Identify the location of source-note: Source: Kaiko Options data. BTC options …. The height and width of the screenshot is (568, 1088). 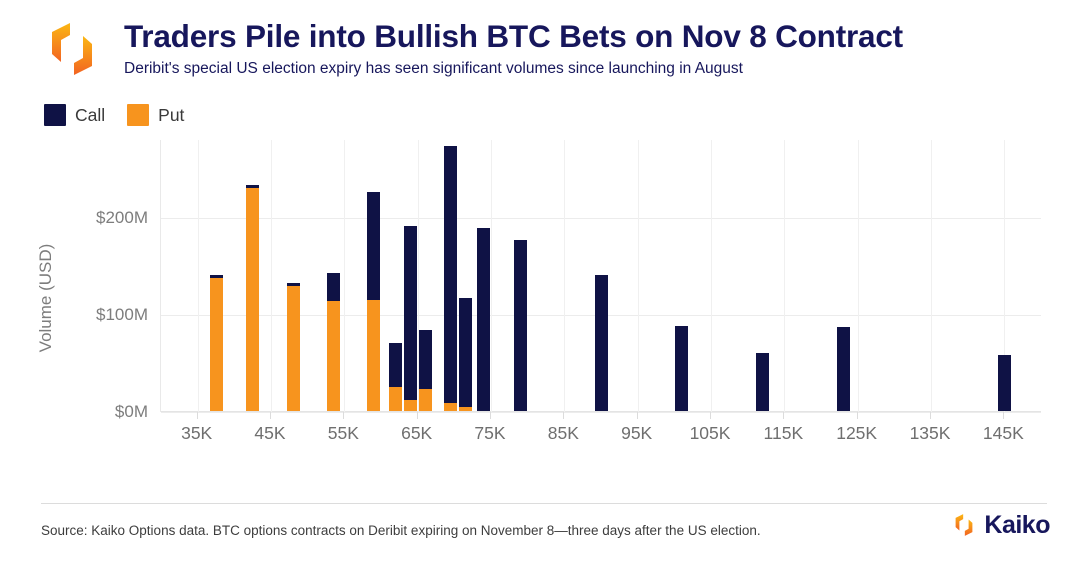
(401, 530).